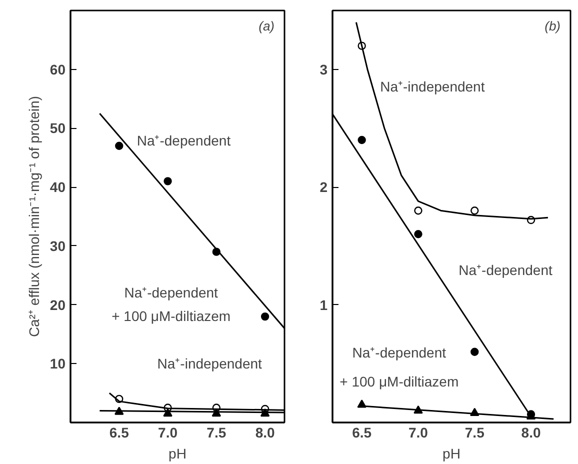  I want to click on text: (b), so click(552, 26).